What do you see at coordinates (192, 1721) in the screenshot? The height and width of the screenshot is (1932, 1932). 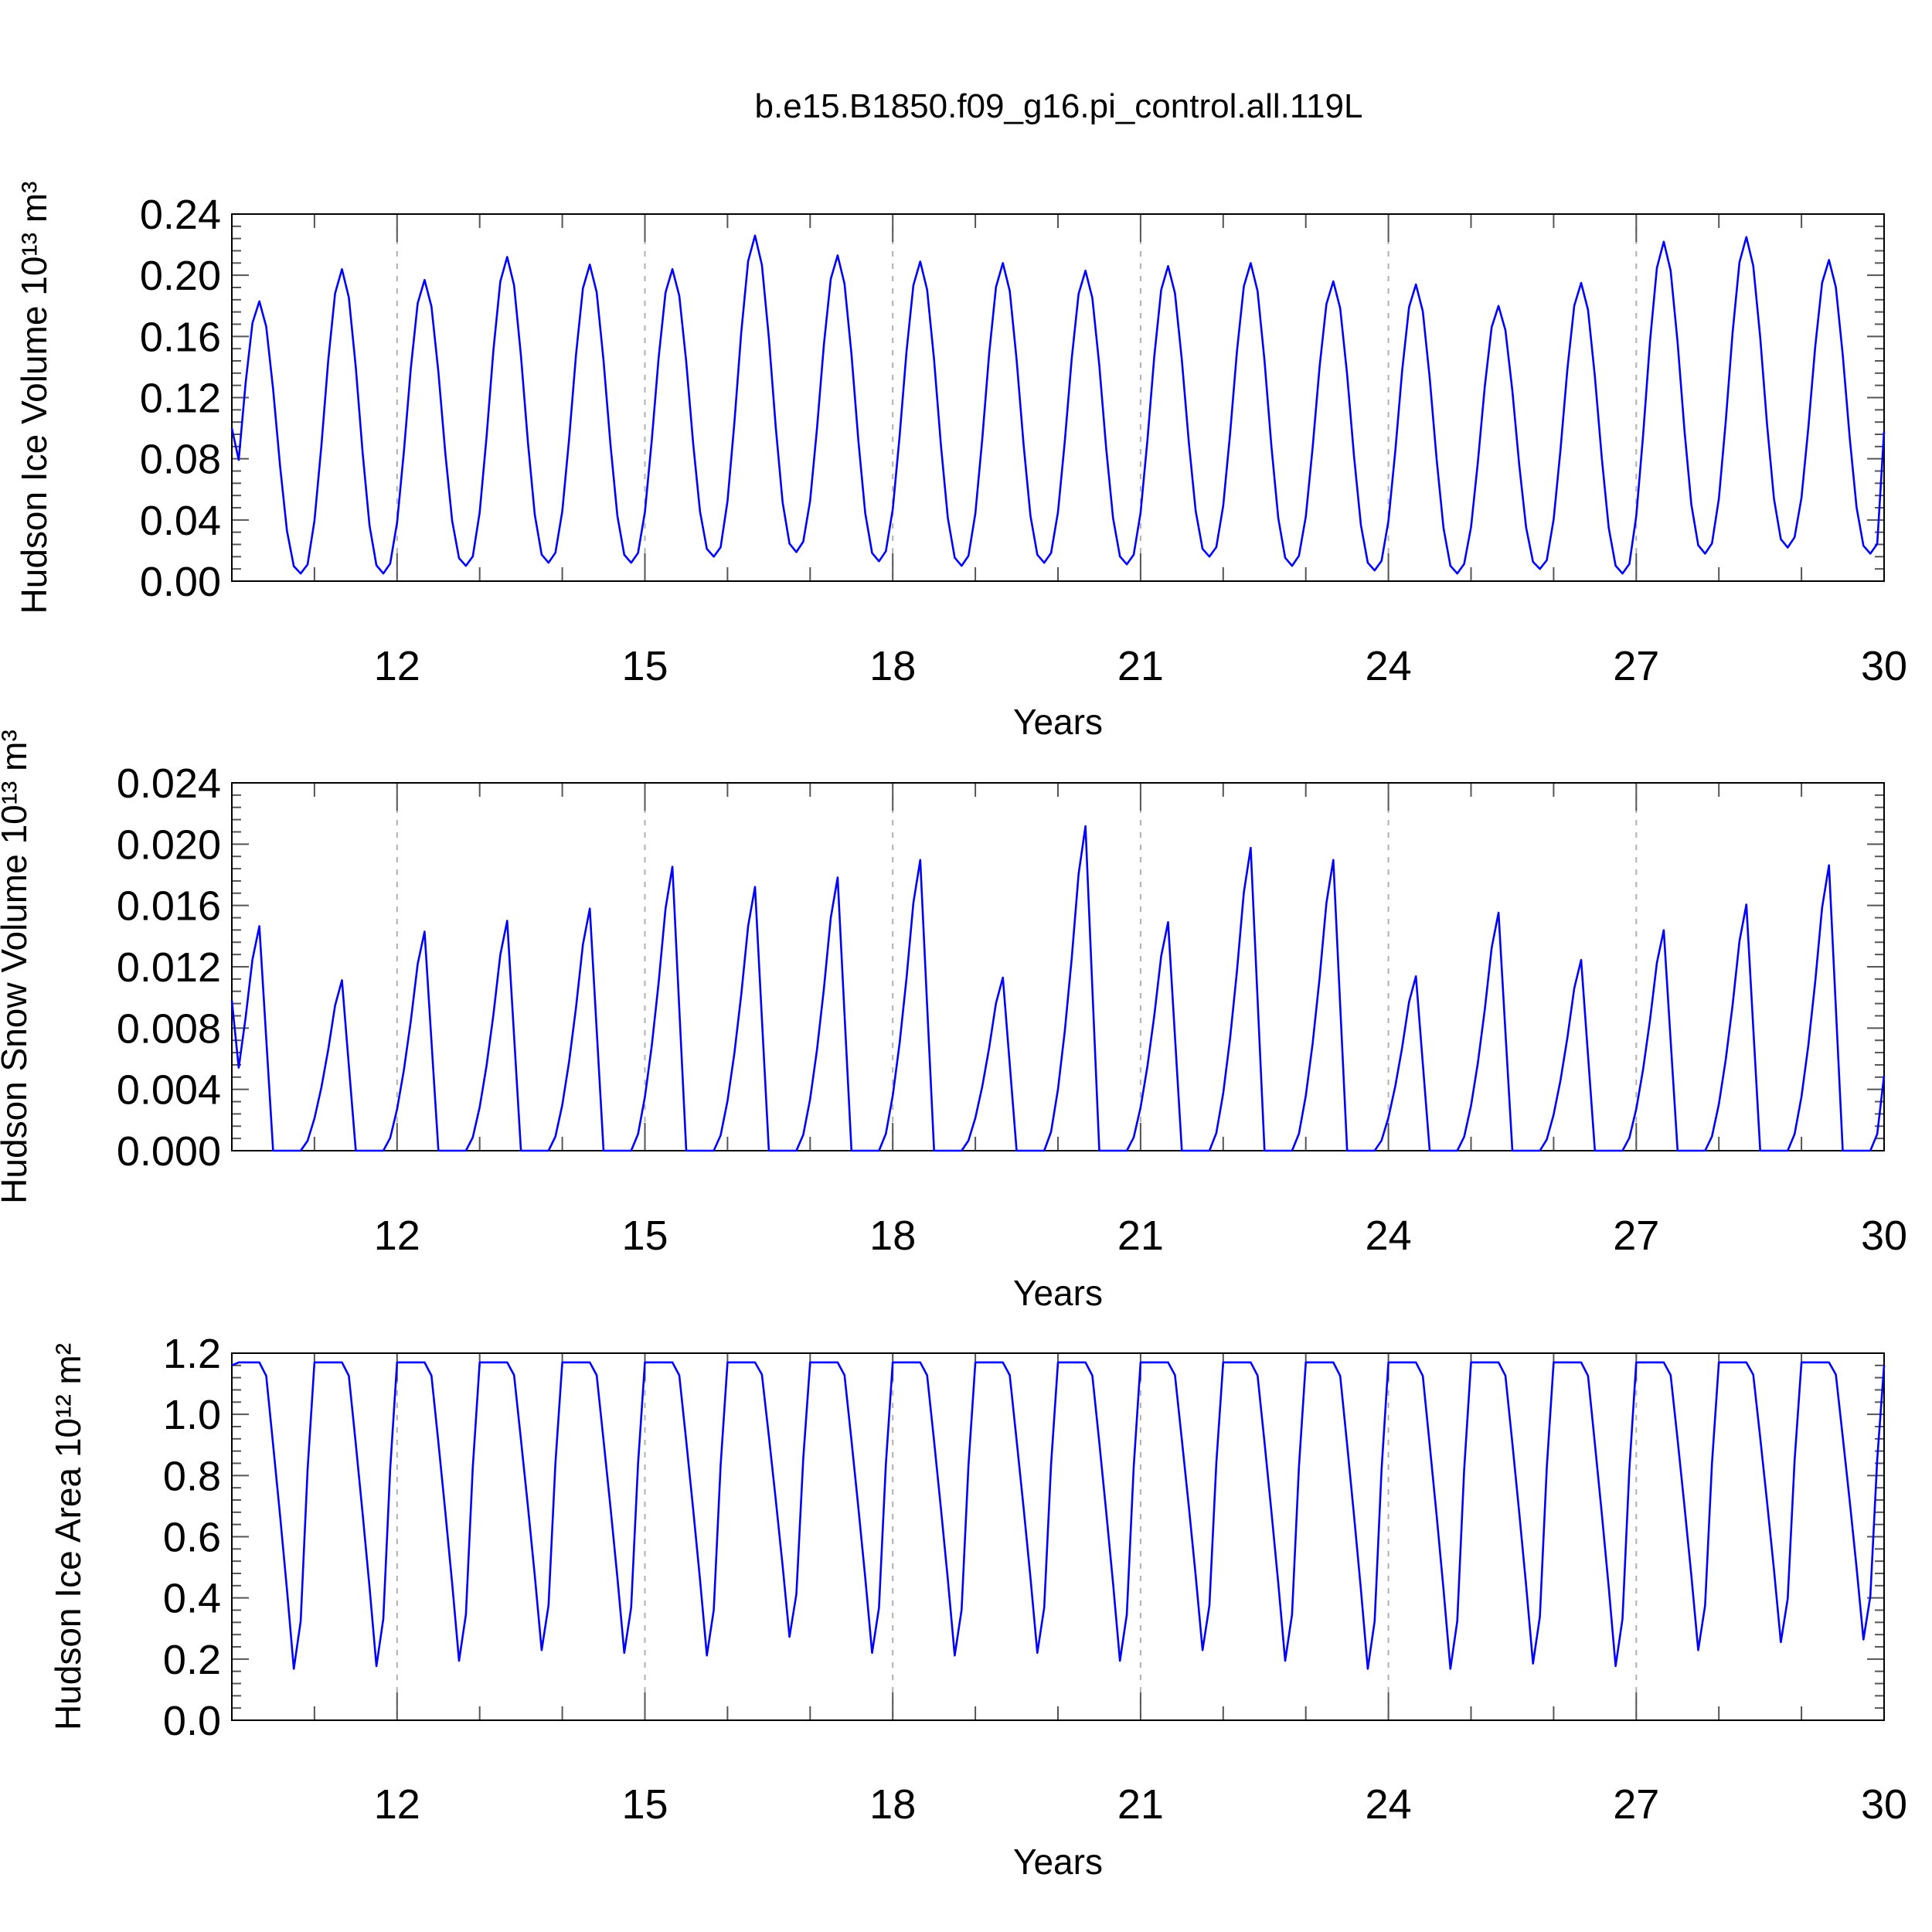 I see `y-tick-label: 0.0` at bounding box center [192, 1721].